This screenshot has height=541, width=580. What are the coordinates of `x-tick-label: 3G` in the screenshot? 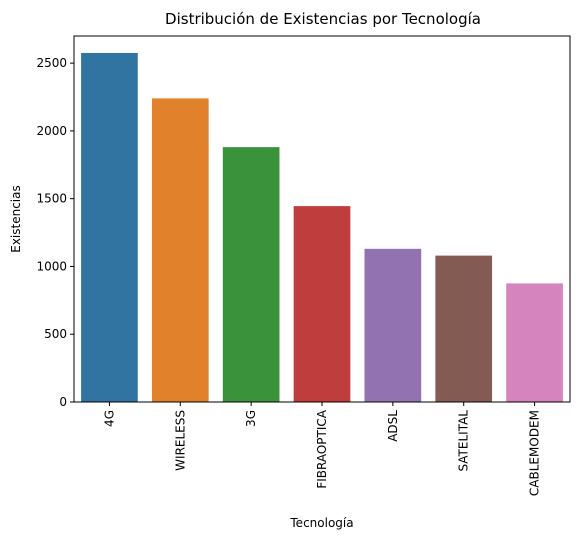 It's located at (251, 418).